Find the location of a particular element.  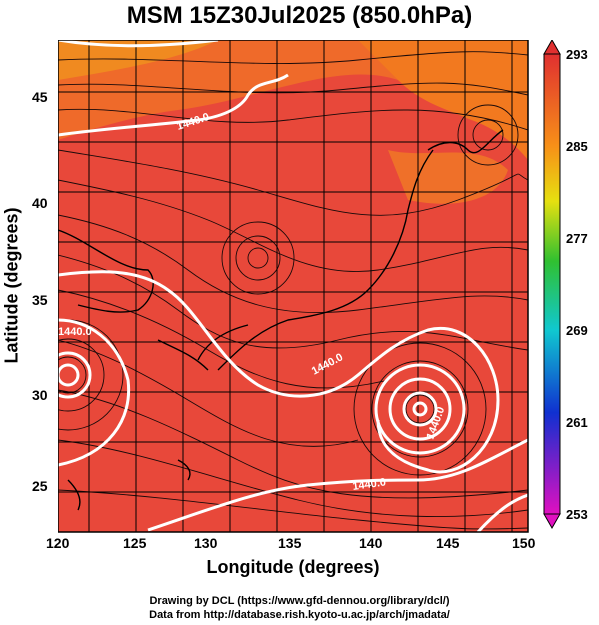

x-tick-label: 140 is located at coordinates (371, 543).